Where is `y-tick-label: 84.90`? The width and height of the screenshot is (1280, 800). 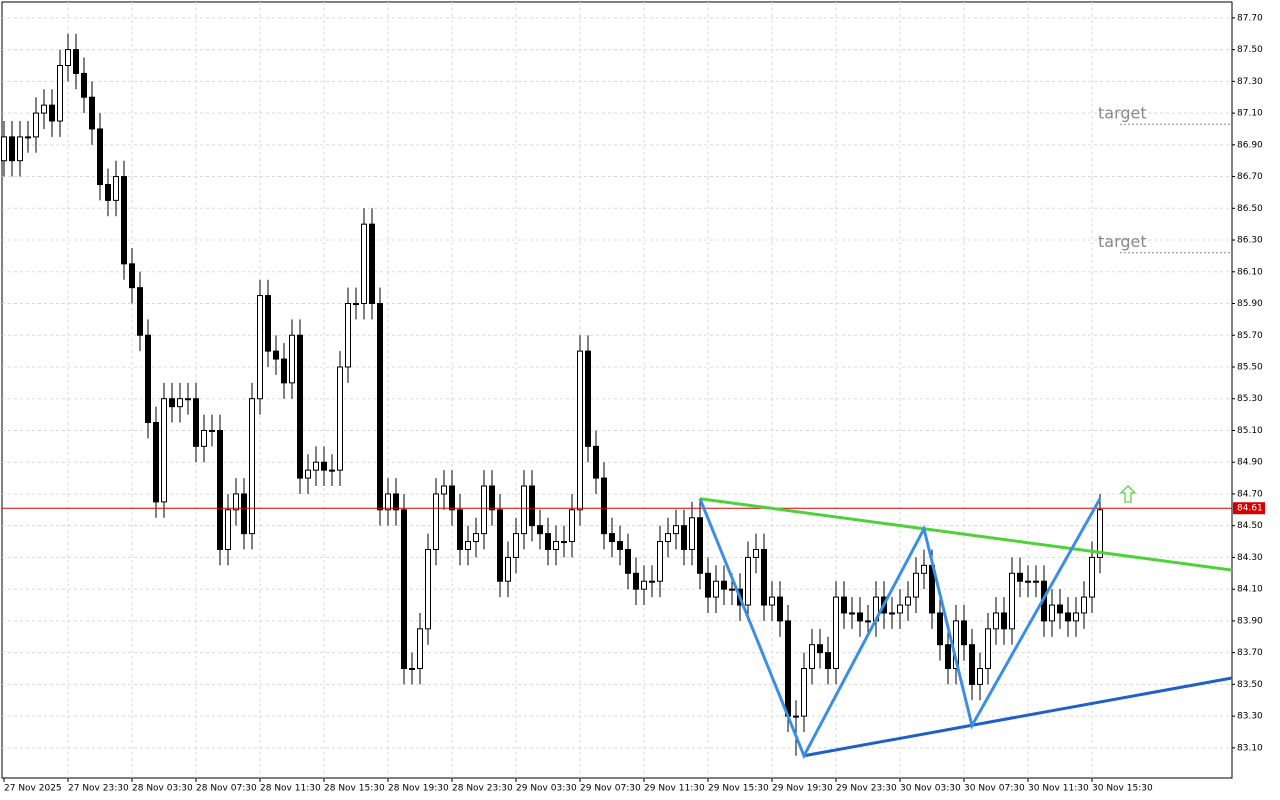
y-tick-label: 84.90 is located at coordinates (1250, 463).